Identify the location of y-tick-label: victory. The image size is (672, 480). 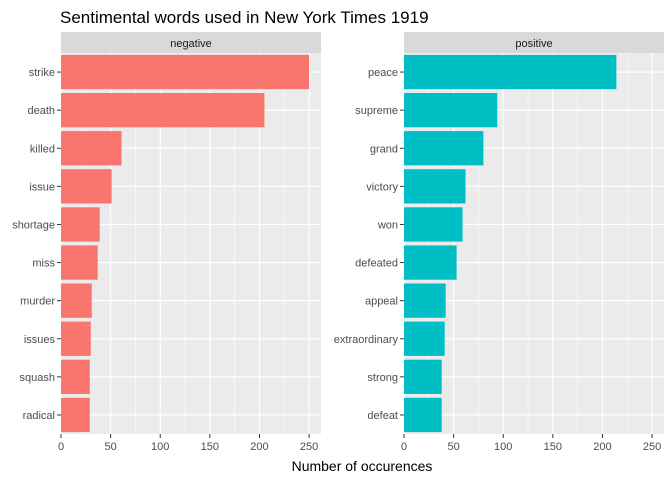
(382, 187).